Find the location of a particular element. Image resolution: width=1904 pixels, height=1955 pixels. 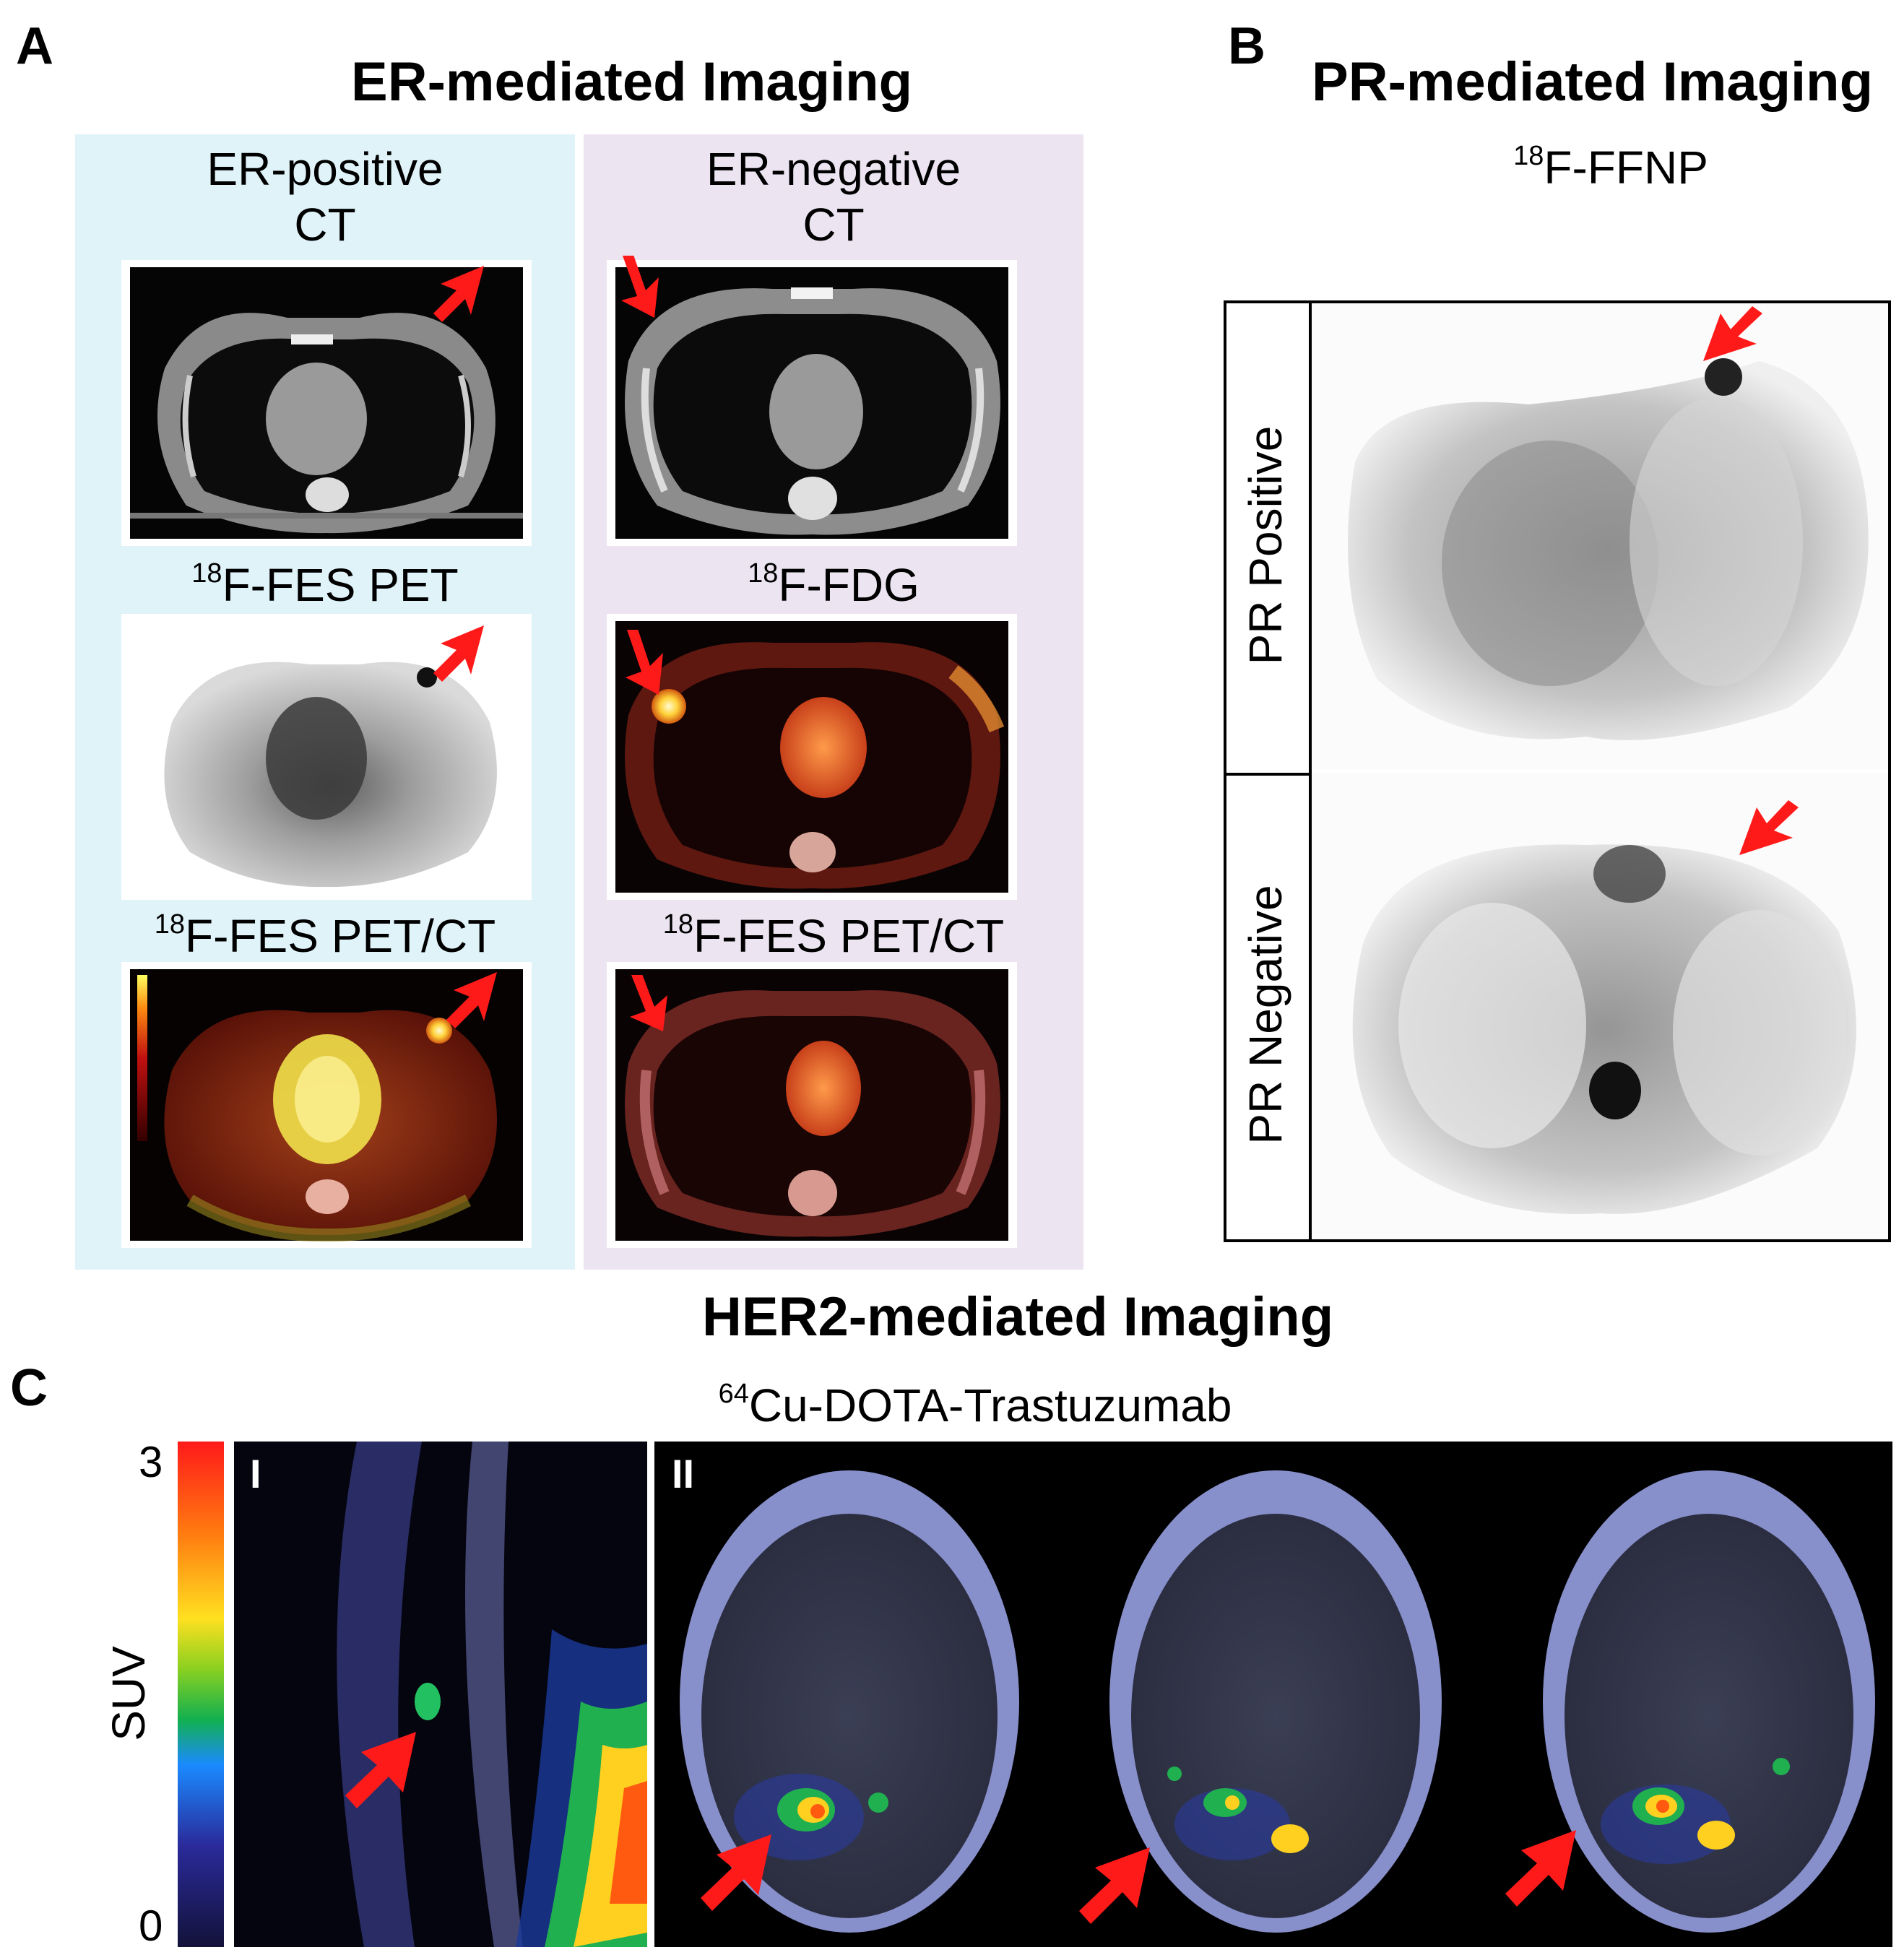

er-negative-ct-label: CT is located at coordinates (833, 224).